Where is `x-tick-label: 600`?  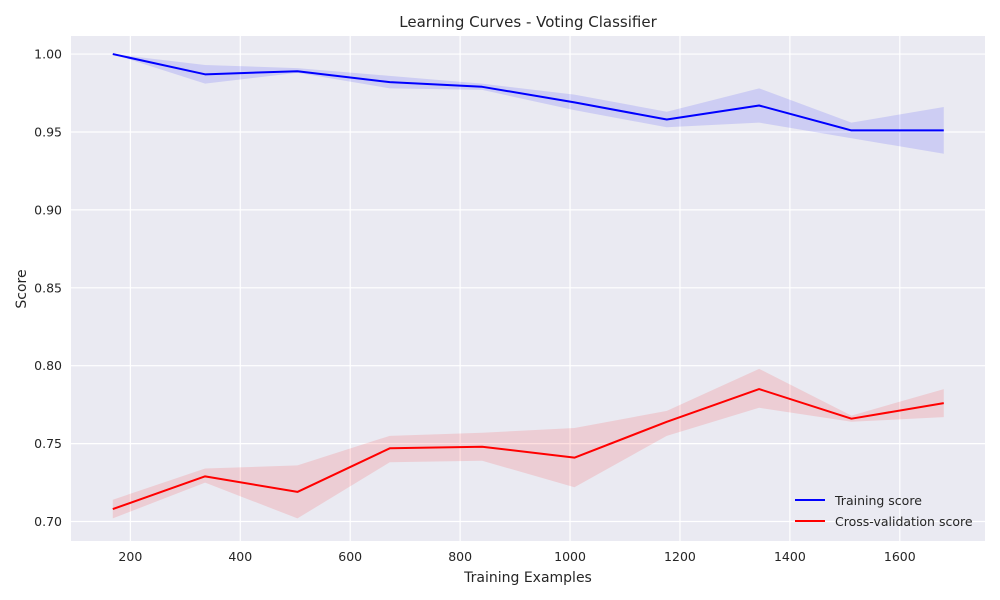
x-tick-label: 600 is located at coordinates (350, 556).